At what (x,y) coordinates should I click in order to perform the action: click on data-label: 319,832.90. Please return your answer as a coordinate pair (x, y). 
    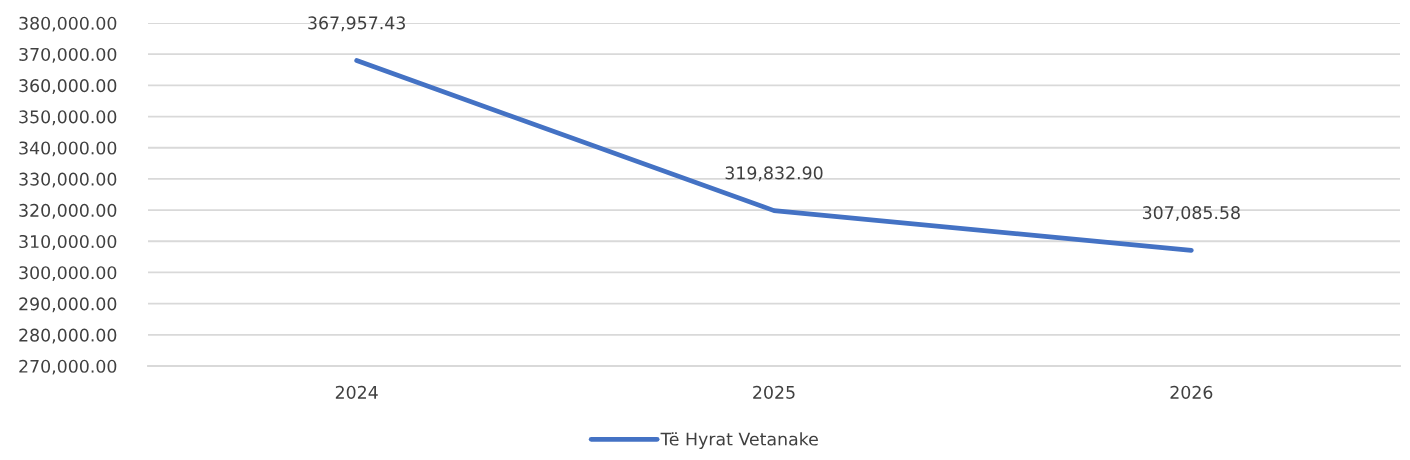
    Looking at the image, I should click on (774, 174).